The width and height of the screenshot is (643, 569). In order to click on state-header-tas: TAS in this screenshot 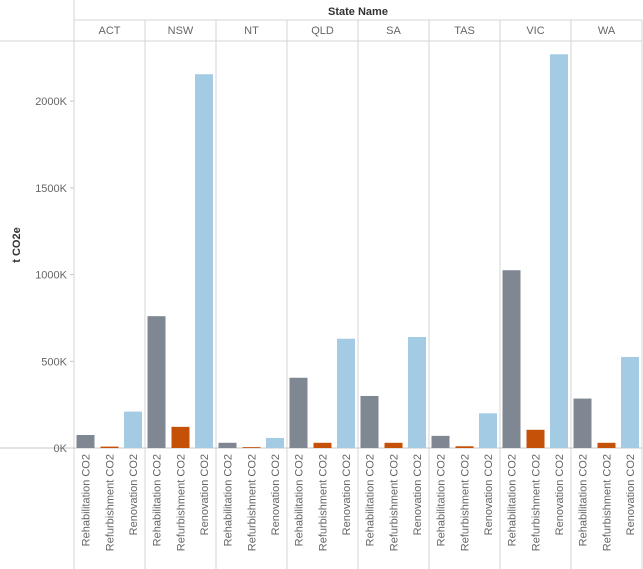, I will do `click(464, 31)`.